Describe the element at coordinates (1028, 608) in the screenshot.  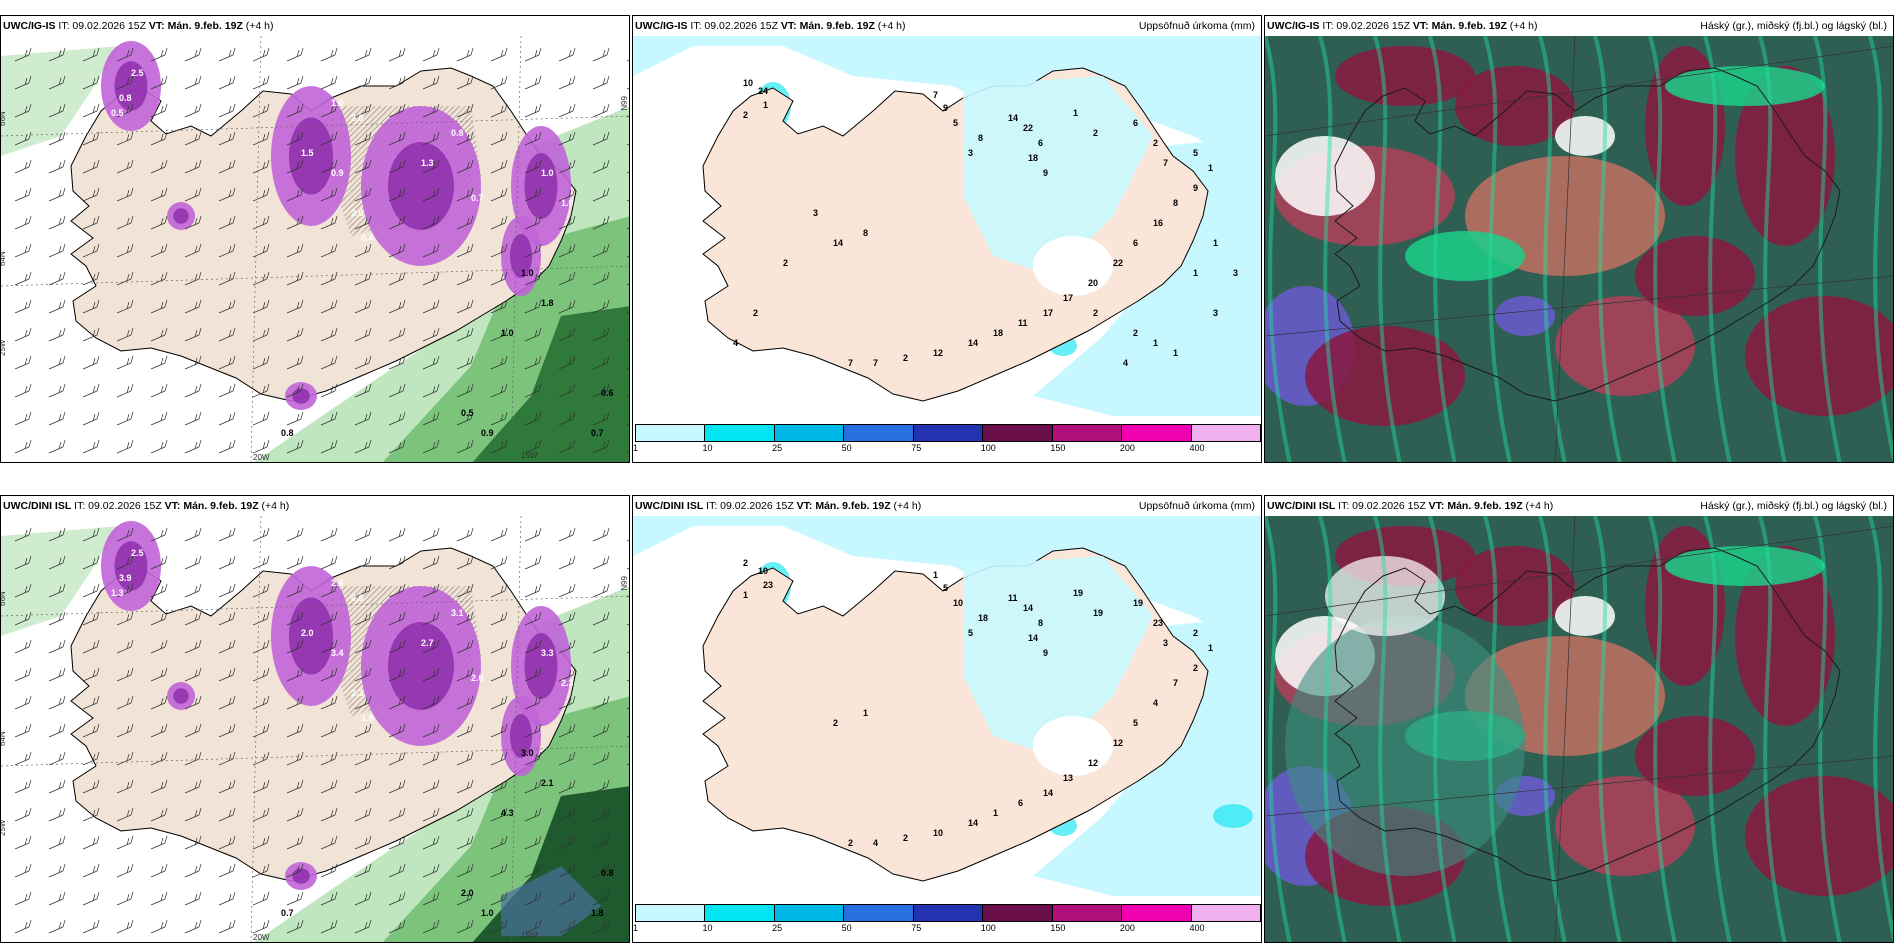
I see `precip-value: 14` at that location.